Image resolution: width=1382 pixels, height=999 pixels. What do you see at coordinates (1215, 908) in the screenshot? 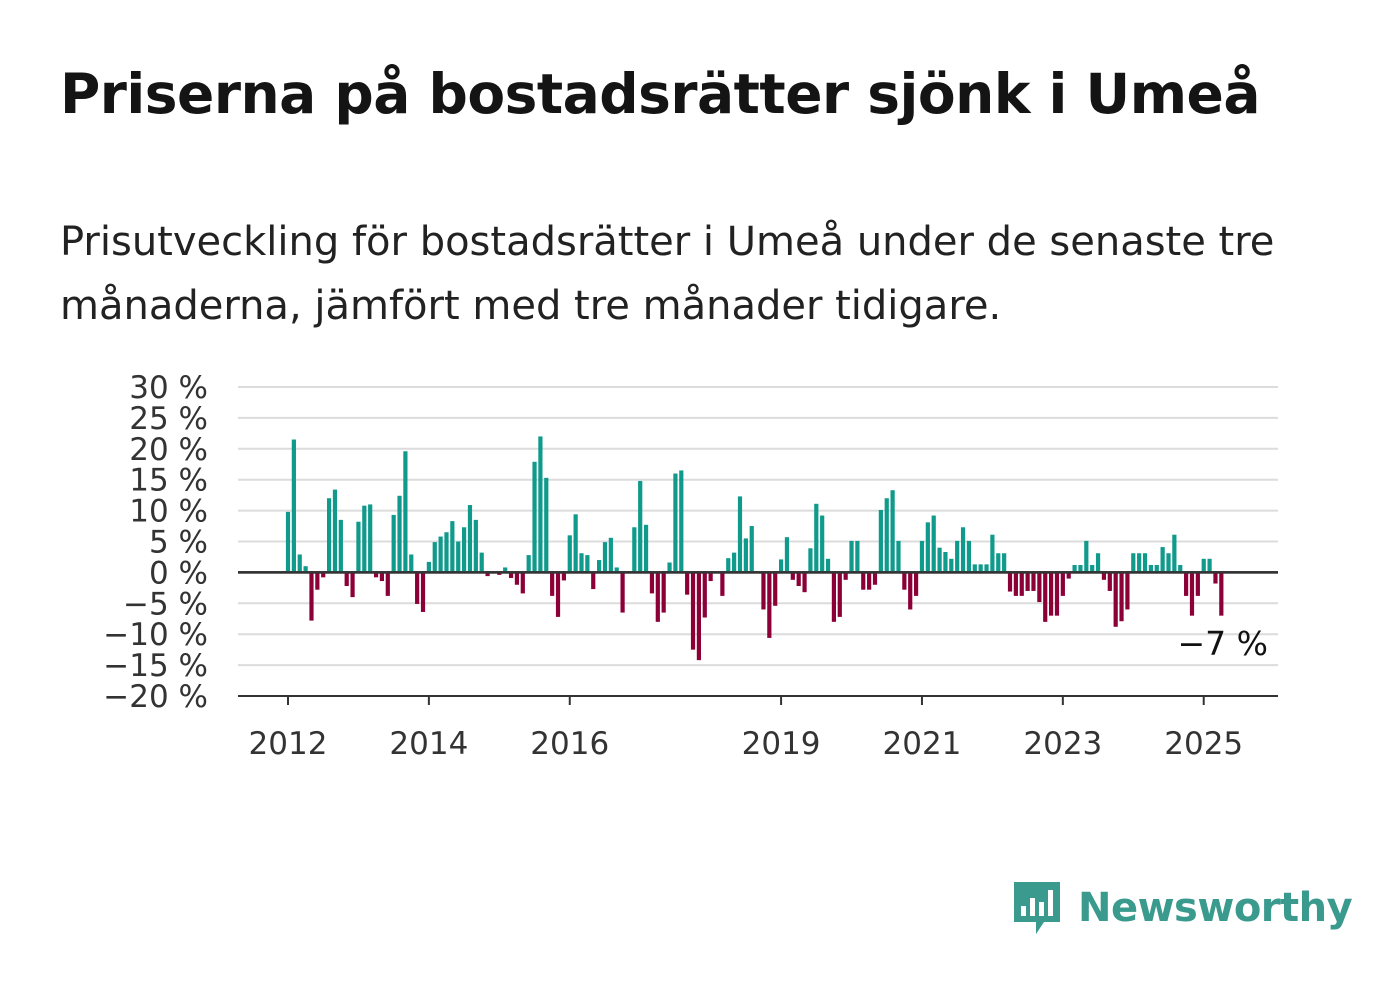
I see `brand-name: Newsworthy` at bounding box center [1215, 908].